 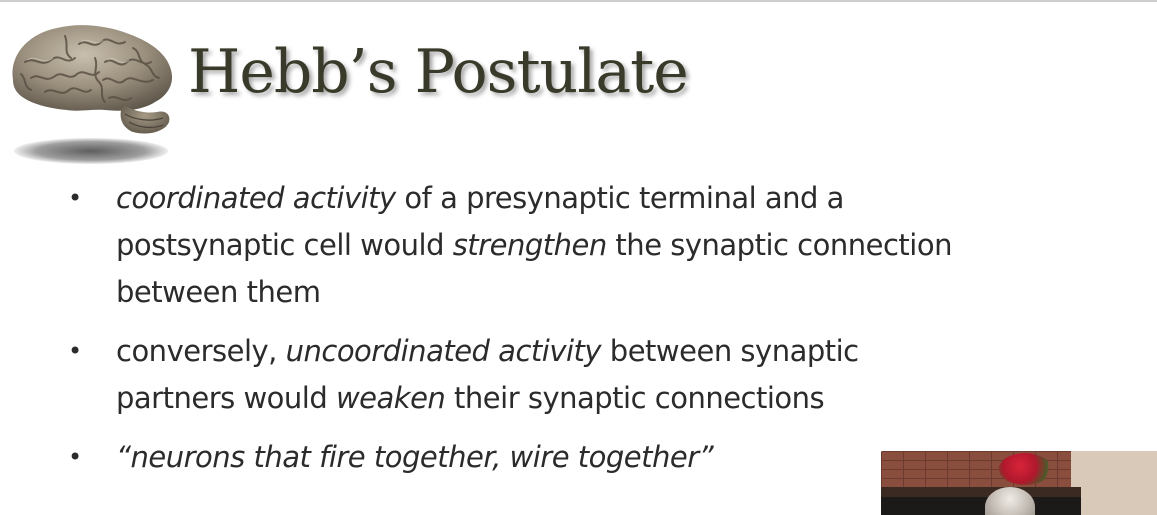 I want to click on bullet-text-italic: coordinated activity, so click(x=256, y=198).